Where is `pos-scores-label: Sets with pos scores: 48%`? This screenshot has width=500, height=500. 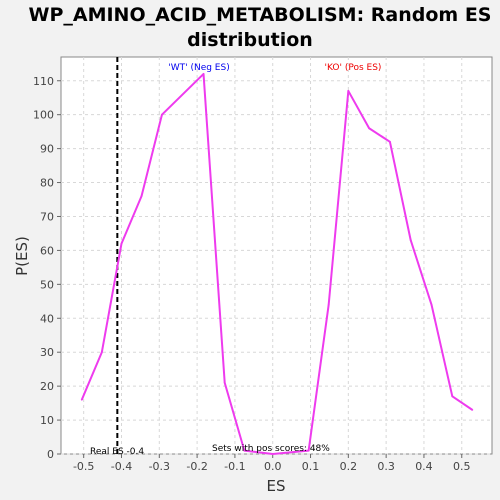
pos-scores-label: Sets with pos scores: 48% is located at coordinates (271, 449).